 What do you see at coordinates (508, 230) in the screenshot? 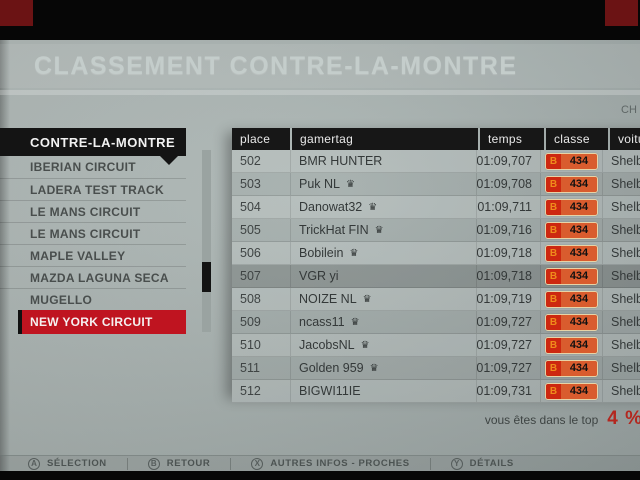
I see `time-cell: 01:09,716` at bounding box center [508, 230].